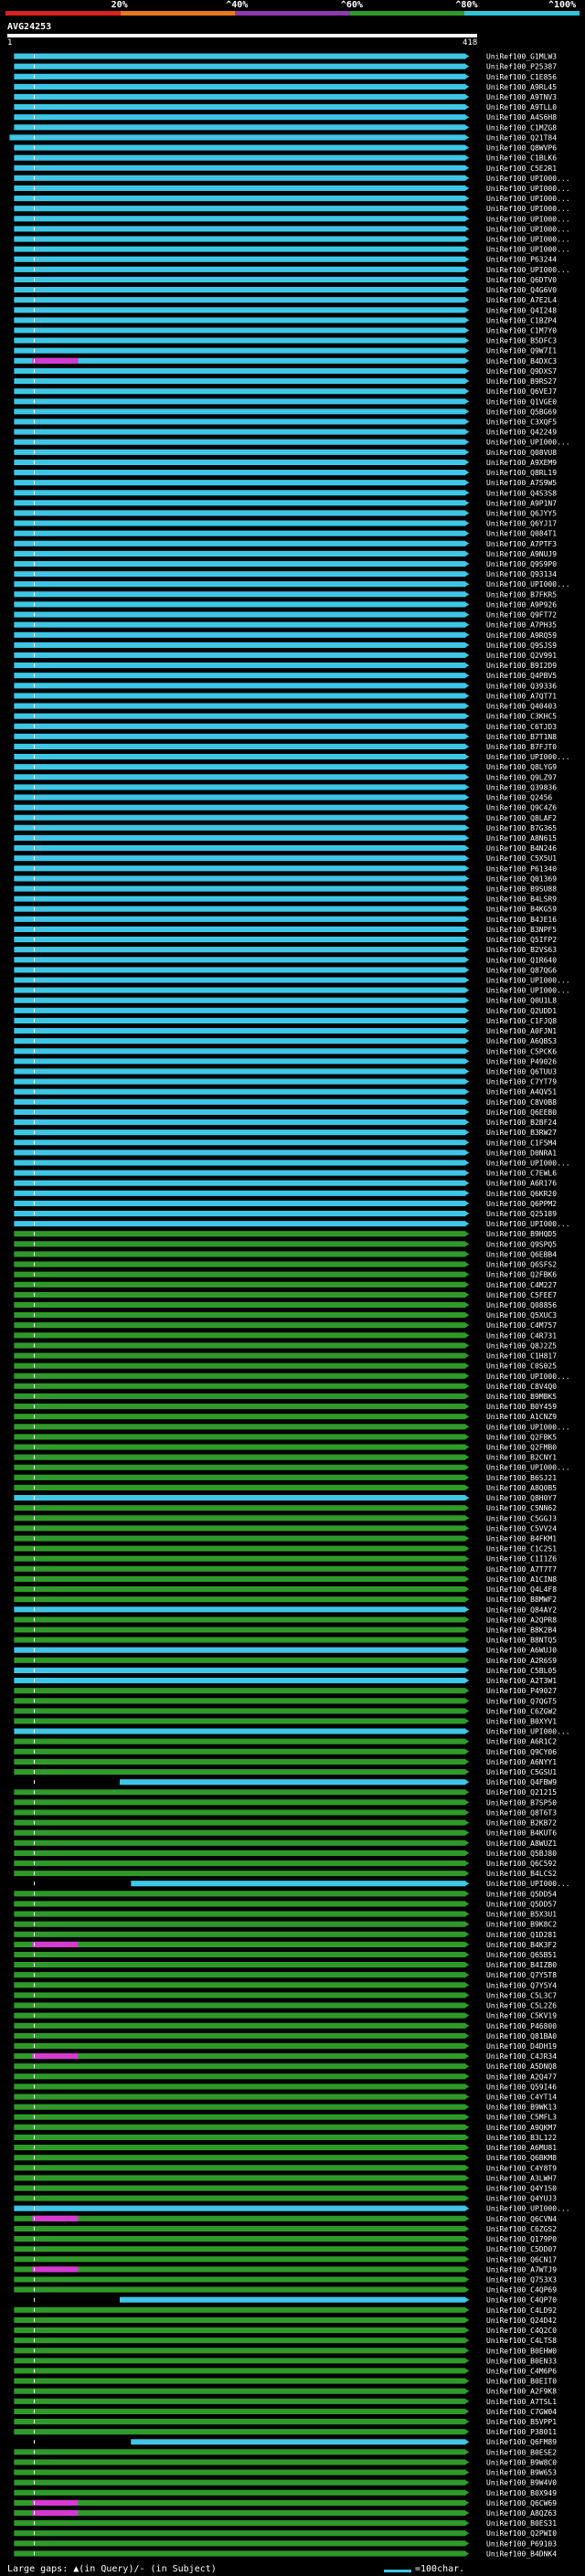 This screenshot has height=2576, width=585. I want to click on hit-row: UniRef100_A6MU81, so click(285, 2148).